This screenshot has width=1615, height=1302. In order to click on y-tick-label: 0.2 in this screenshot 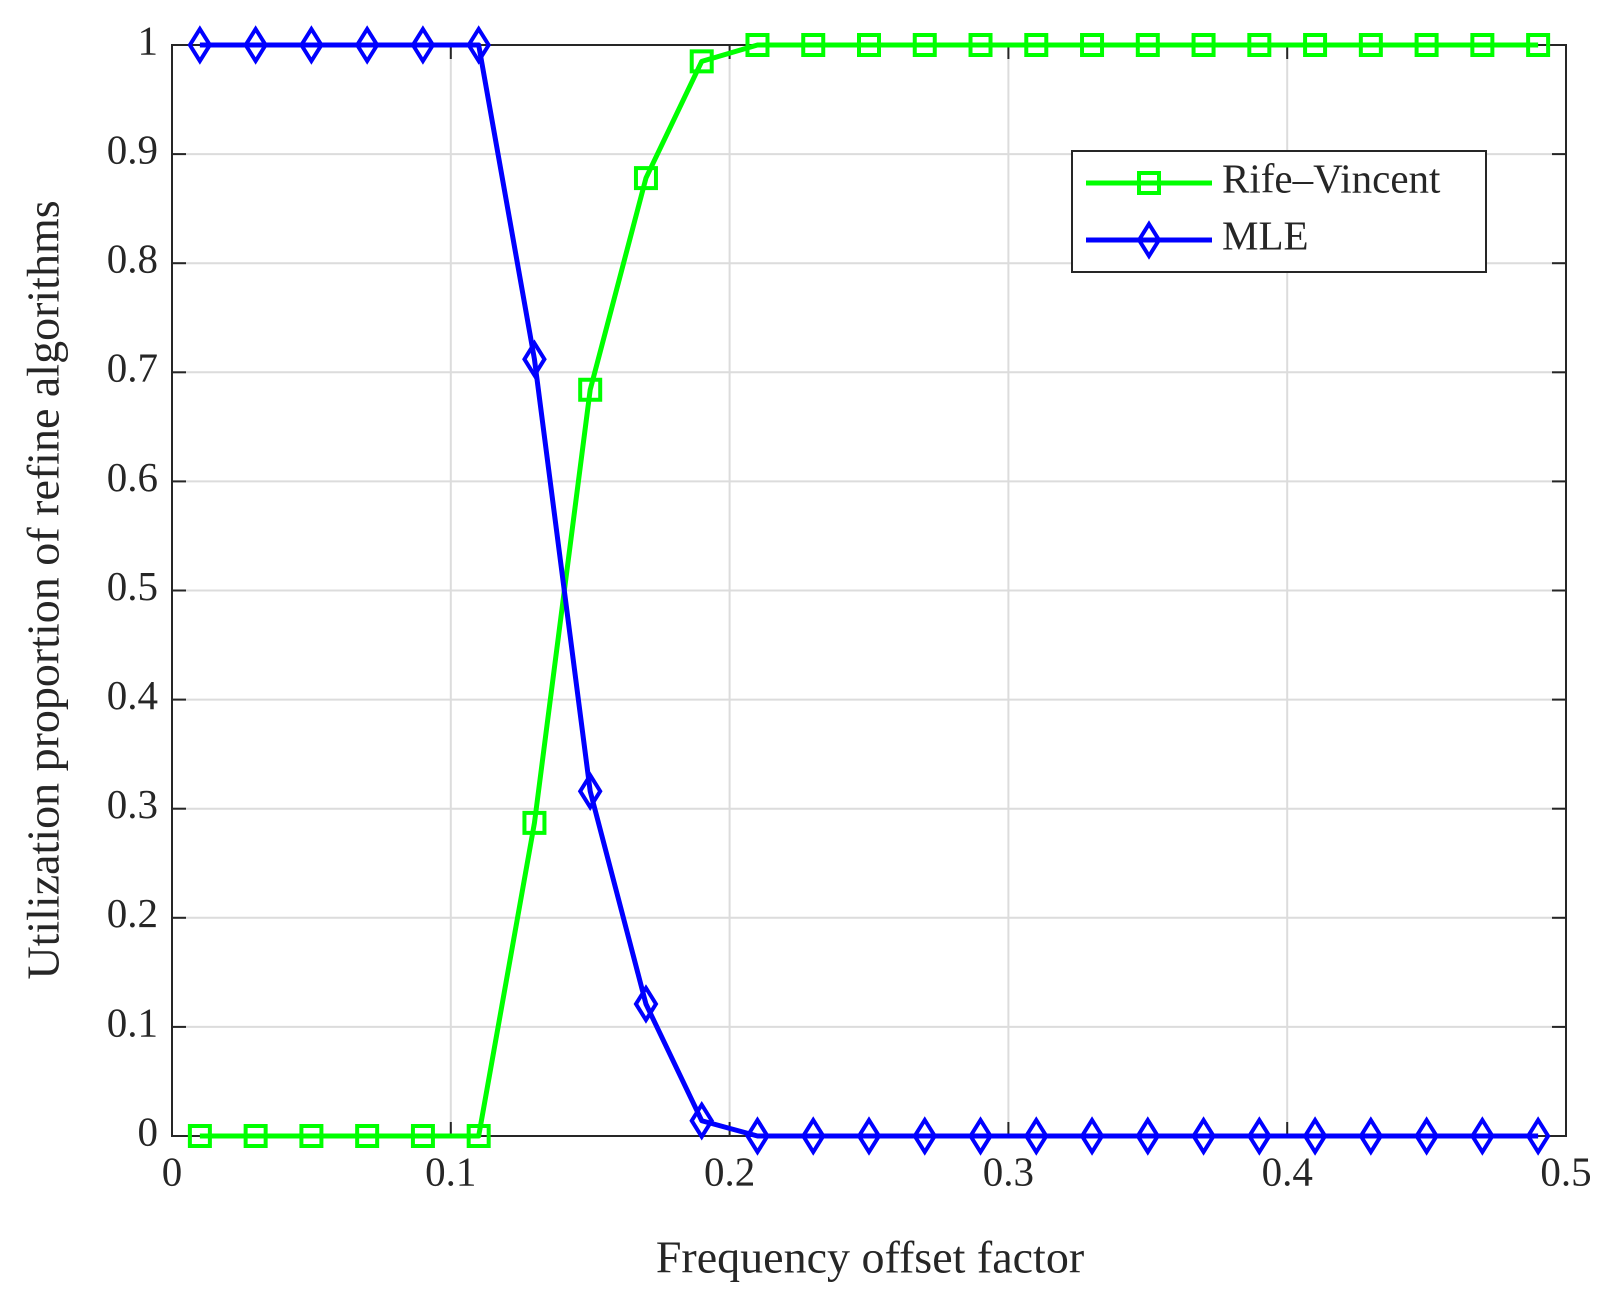, I will do `click(132, 913)`.